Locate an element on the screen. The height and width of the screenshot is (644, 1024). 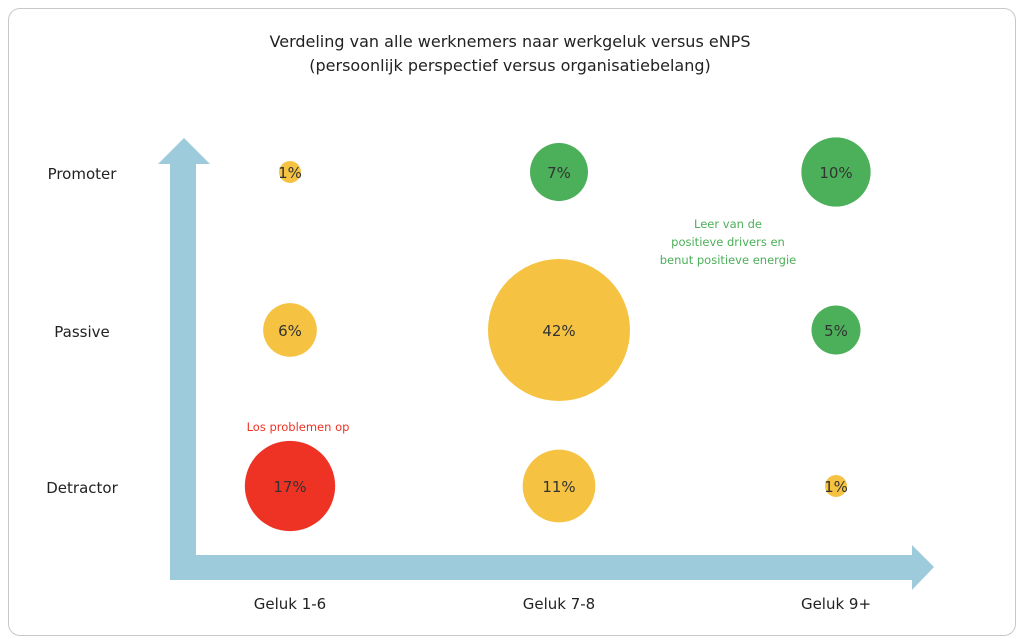
annotation-text: positieve drivers en is located at coordinates (728, 242).